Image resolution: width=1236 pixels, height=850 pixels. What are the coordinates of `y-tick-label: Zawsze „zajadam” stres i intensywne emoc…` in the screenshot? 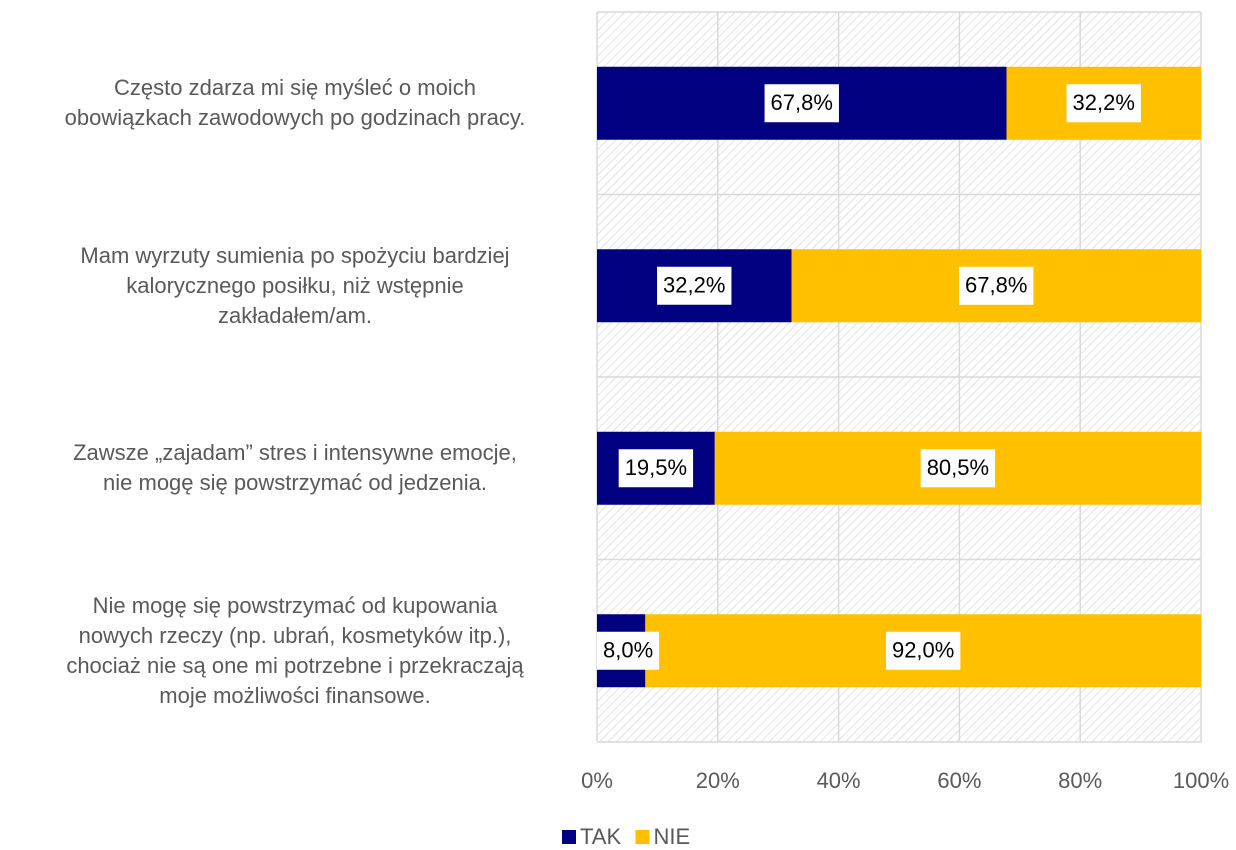 It's located at (295, 468).